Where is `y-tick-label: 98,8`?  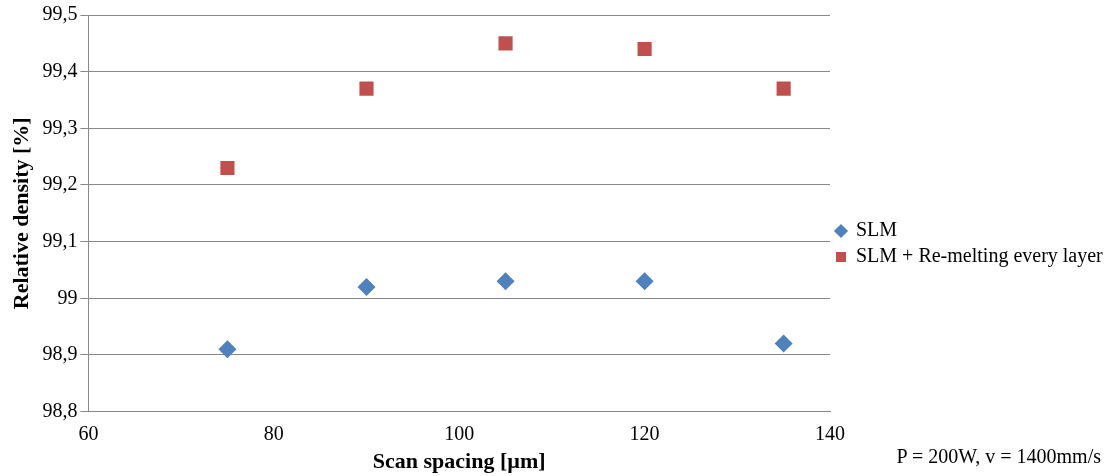
y-tick-label: 98,8 is located at coordinates (60, 409).